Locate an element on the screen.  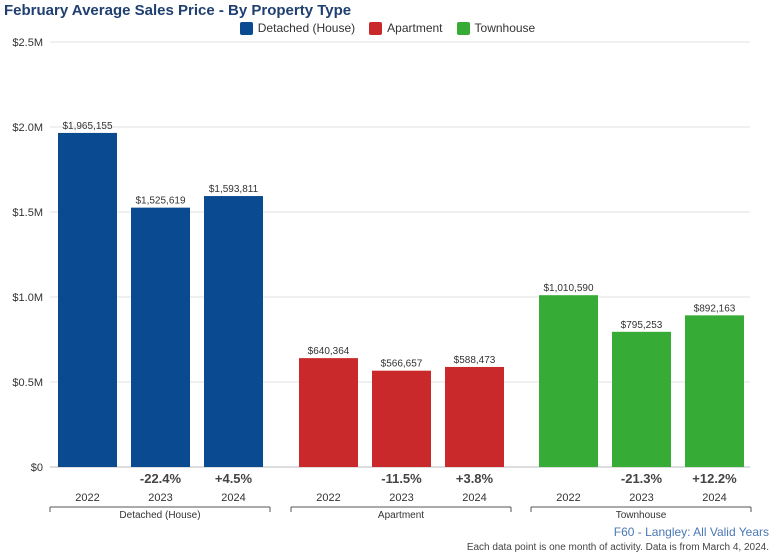
change-label: +3.8% is located at coordinates (475, 478).